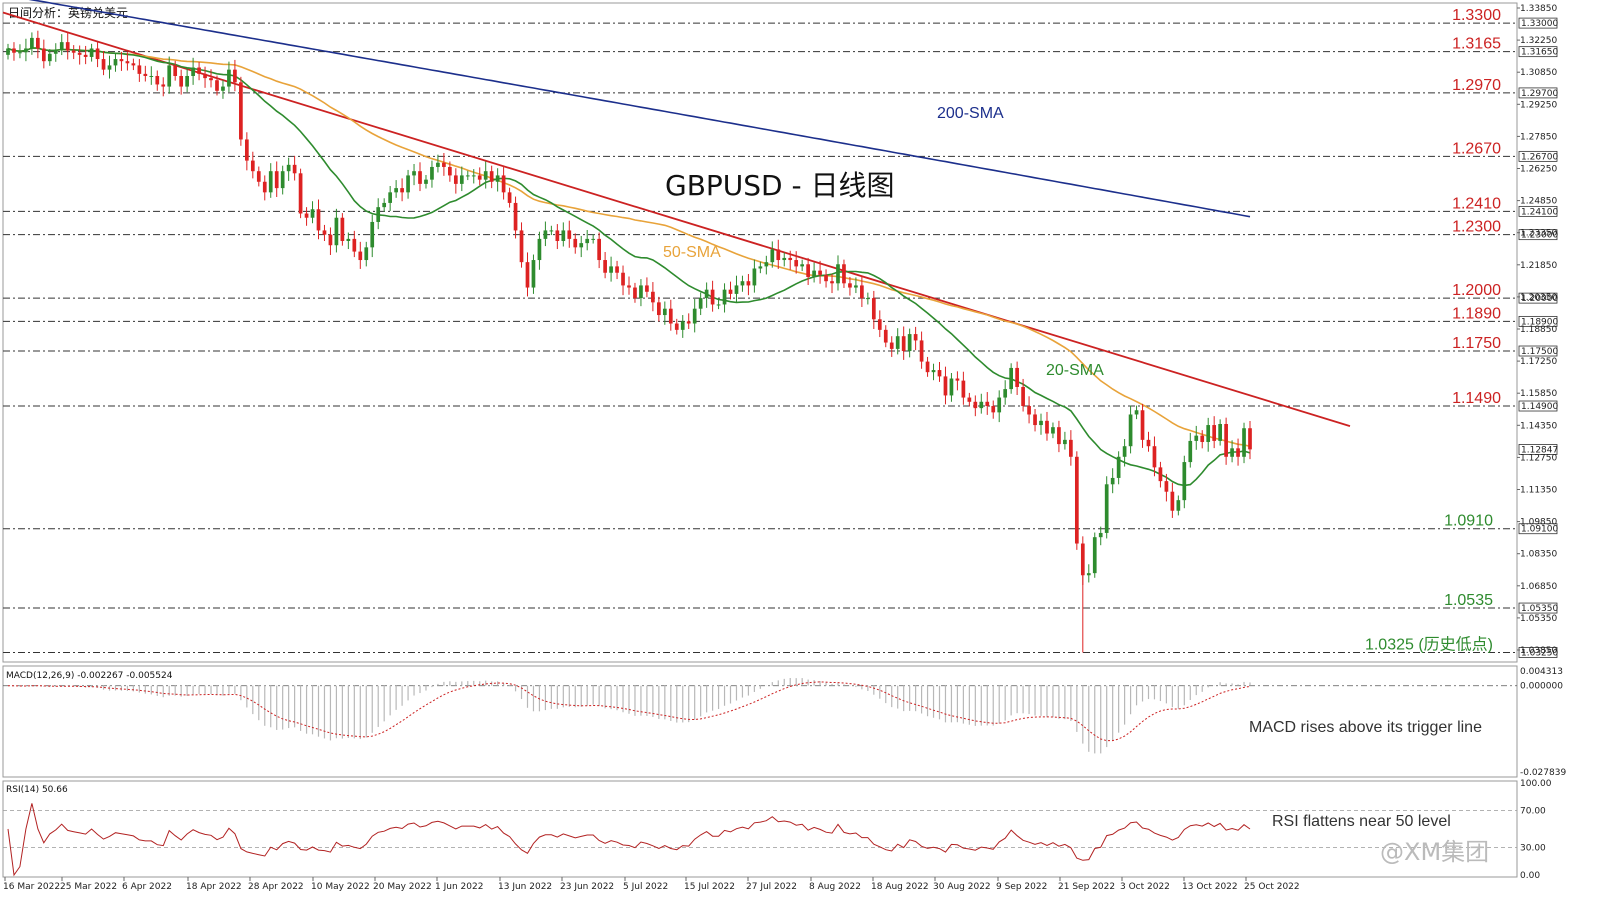 This screenshot has width=1609, height=919. What do you see at coordinates (1476, 15) in the screenshot?
I see `level-label: 1.3300` at bounding box center [1476, 15].